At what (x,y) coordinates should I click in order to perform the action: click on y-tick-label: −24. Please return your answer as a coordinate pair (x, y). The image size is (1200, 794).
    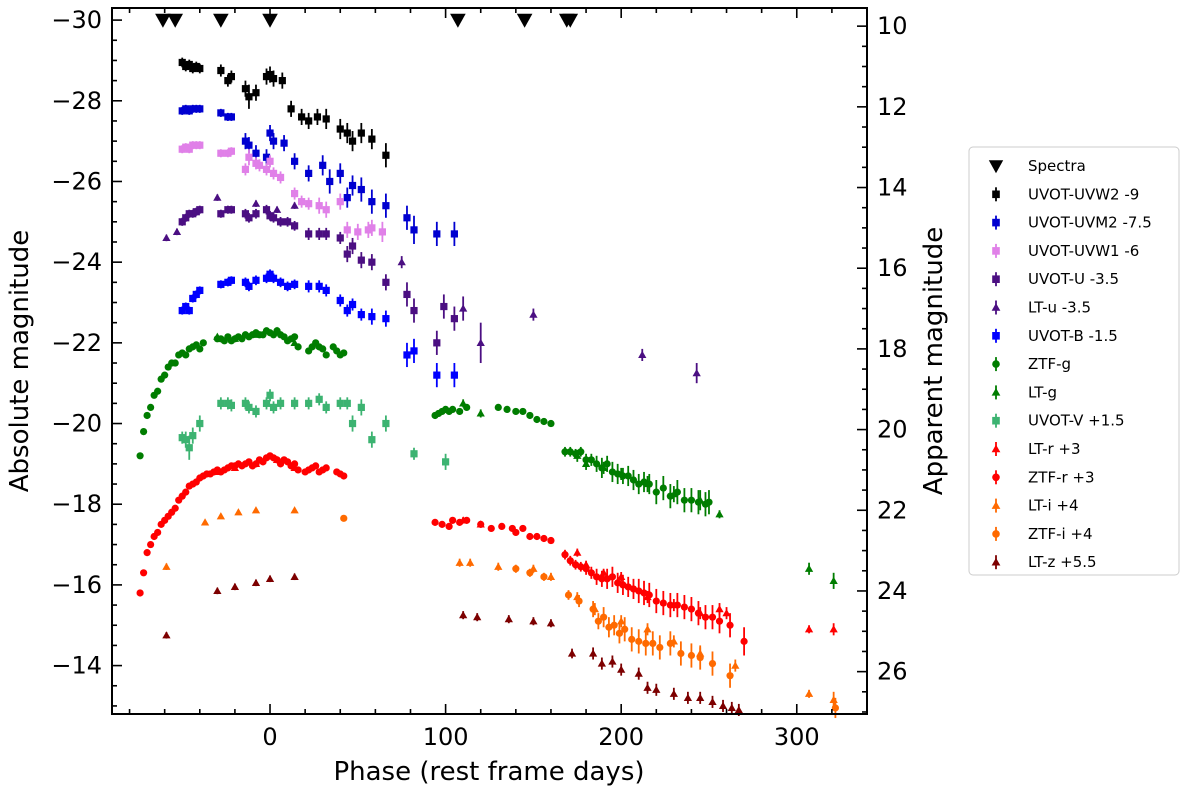
    Looking at the image, I should click on (76, 262).